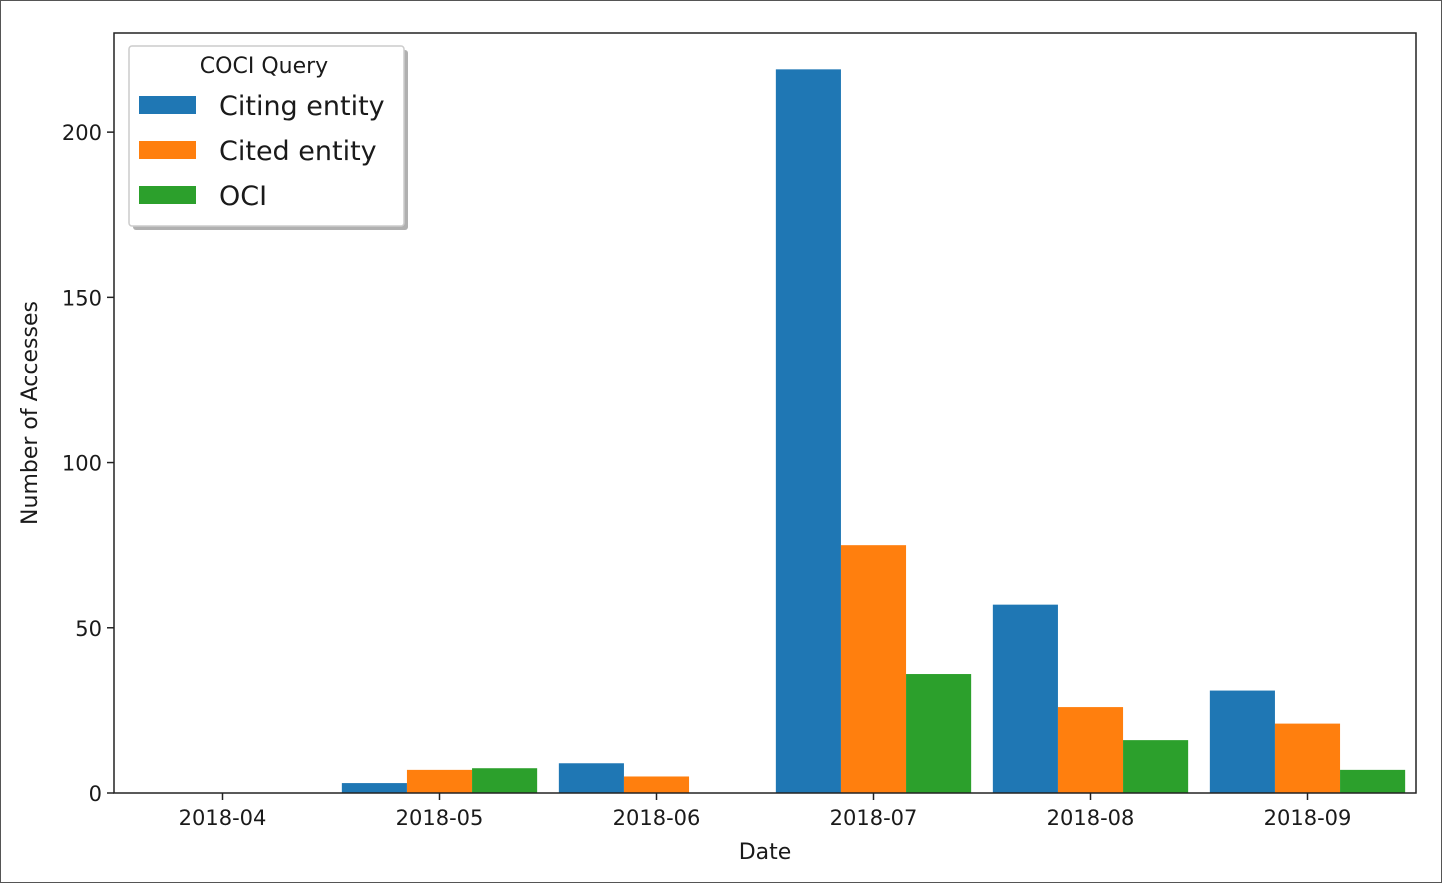  What do you see at coordinates (88, 629) in the screenshot?
I see `y-tick-label: 50` at bounding box center [88, 629].